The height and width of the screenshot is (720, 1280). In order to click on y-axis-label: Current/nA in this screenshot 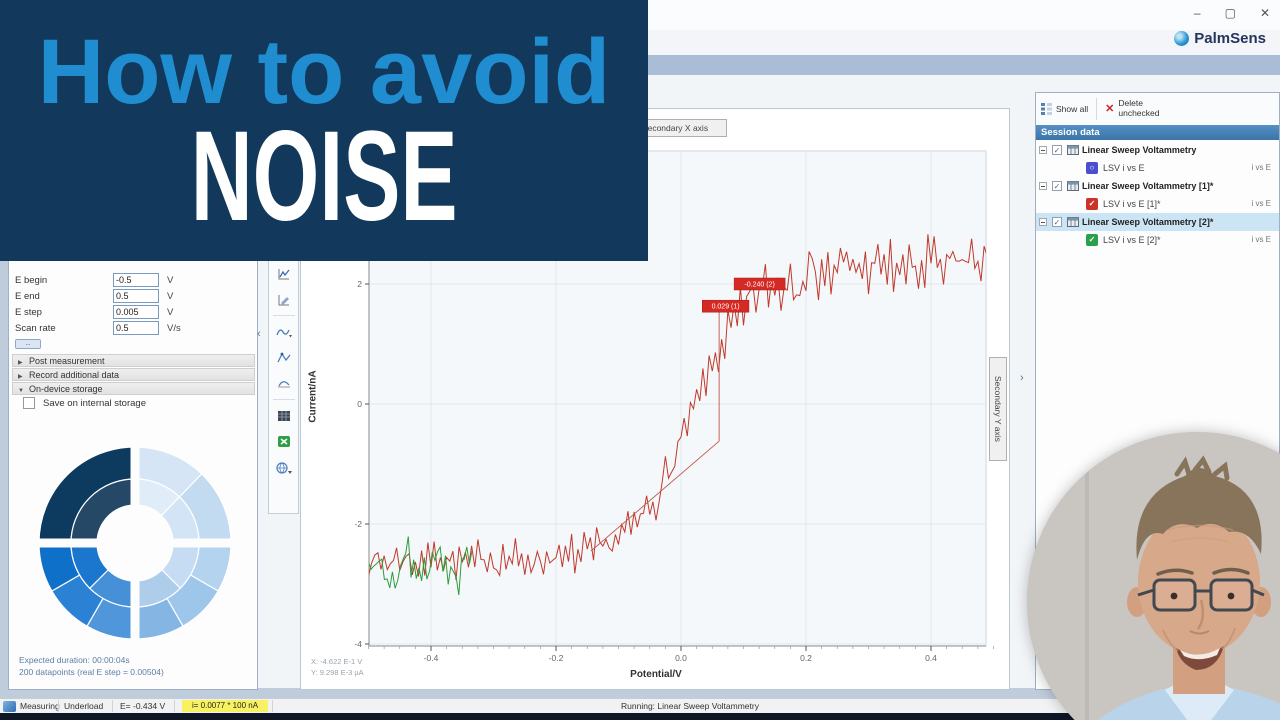, I will do `click(313, 396)`.